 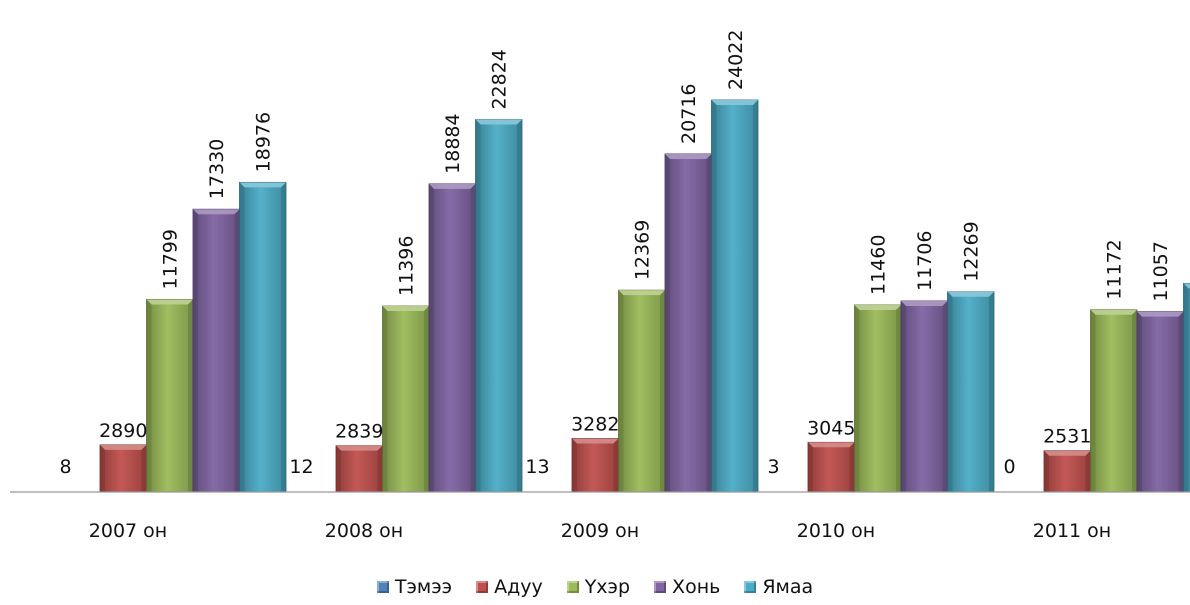 I want to click on legend-item: Ямаа, so click(x=778, y=587).